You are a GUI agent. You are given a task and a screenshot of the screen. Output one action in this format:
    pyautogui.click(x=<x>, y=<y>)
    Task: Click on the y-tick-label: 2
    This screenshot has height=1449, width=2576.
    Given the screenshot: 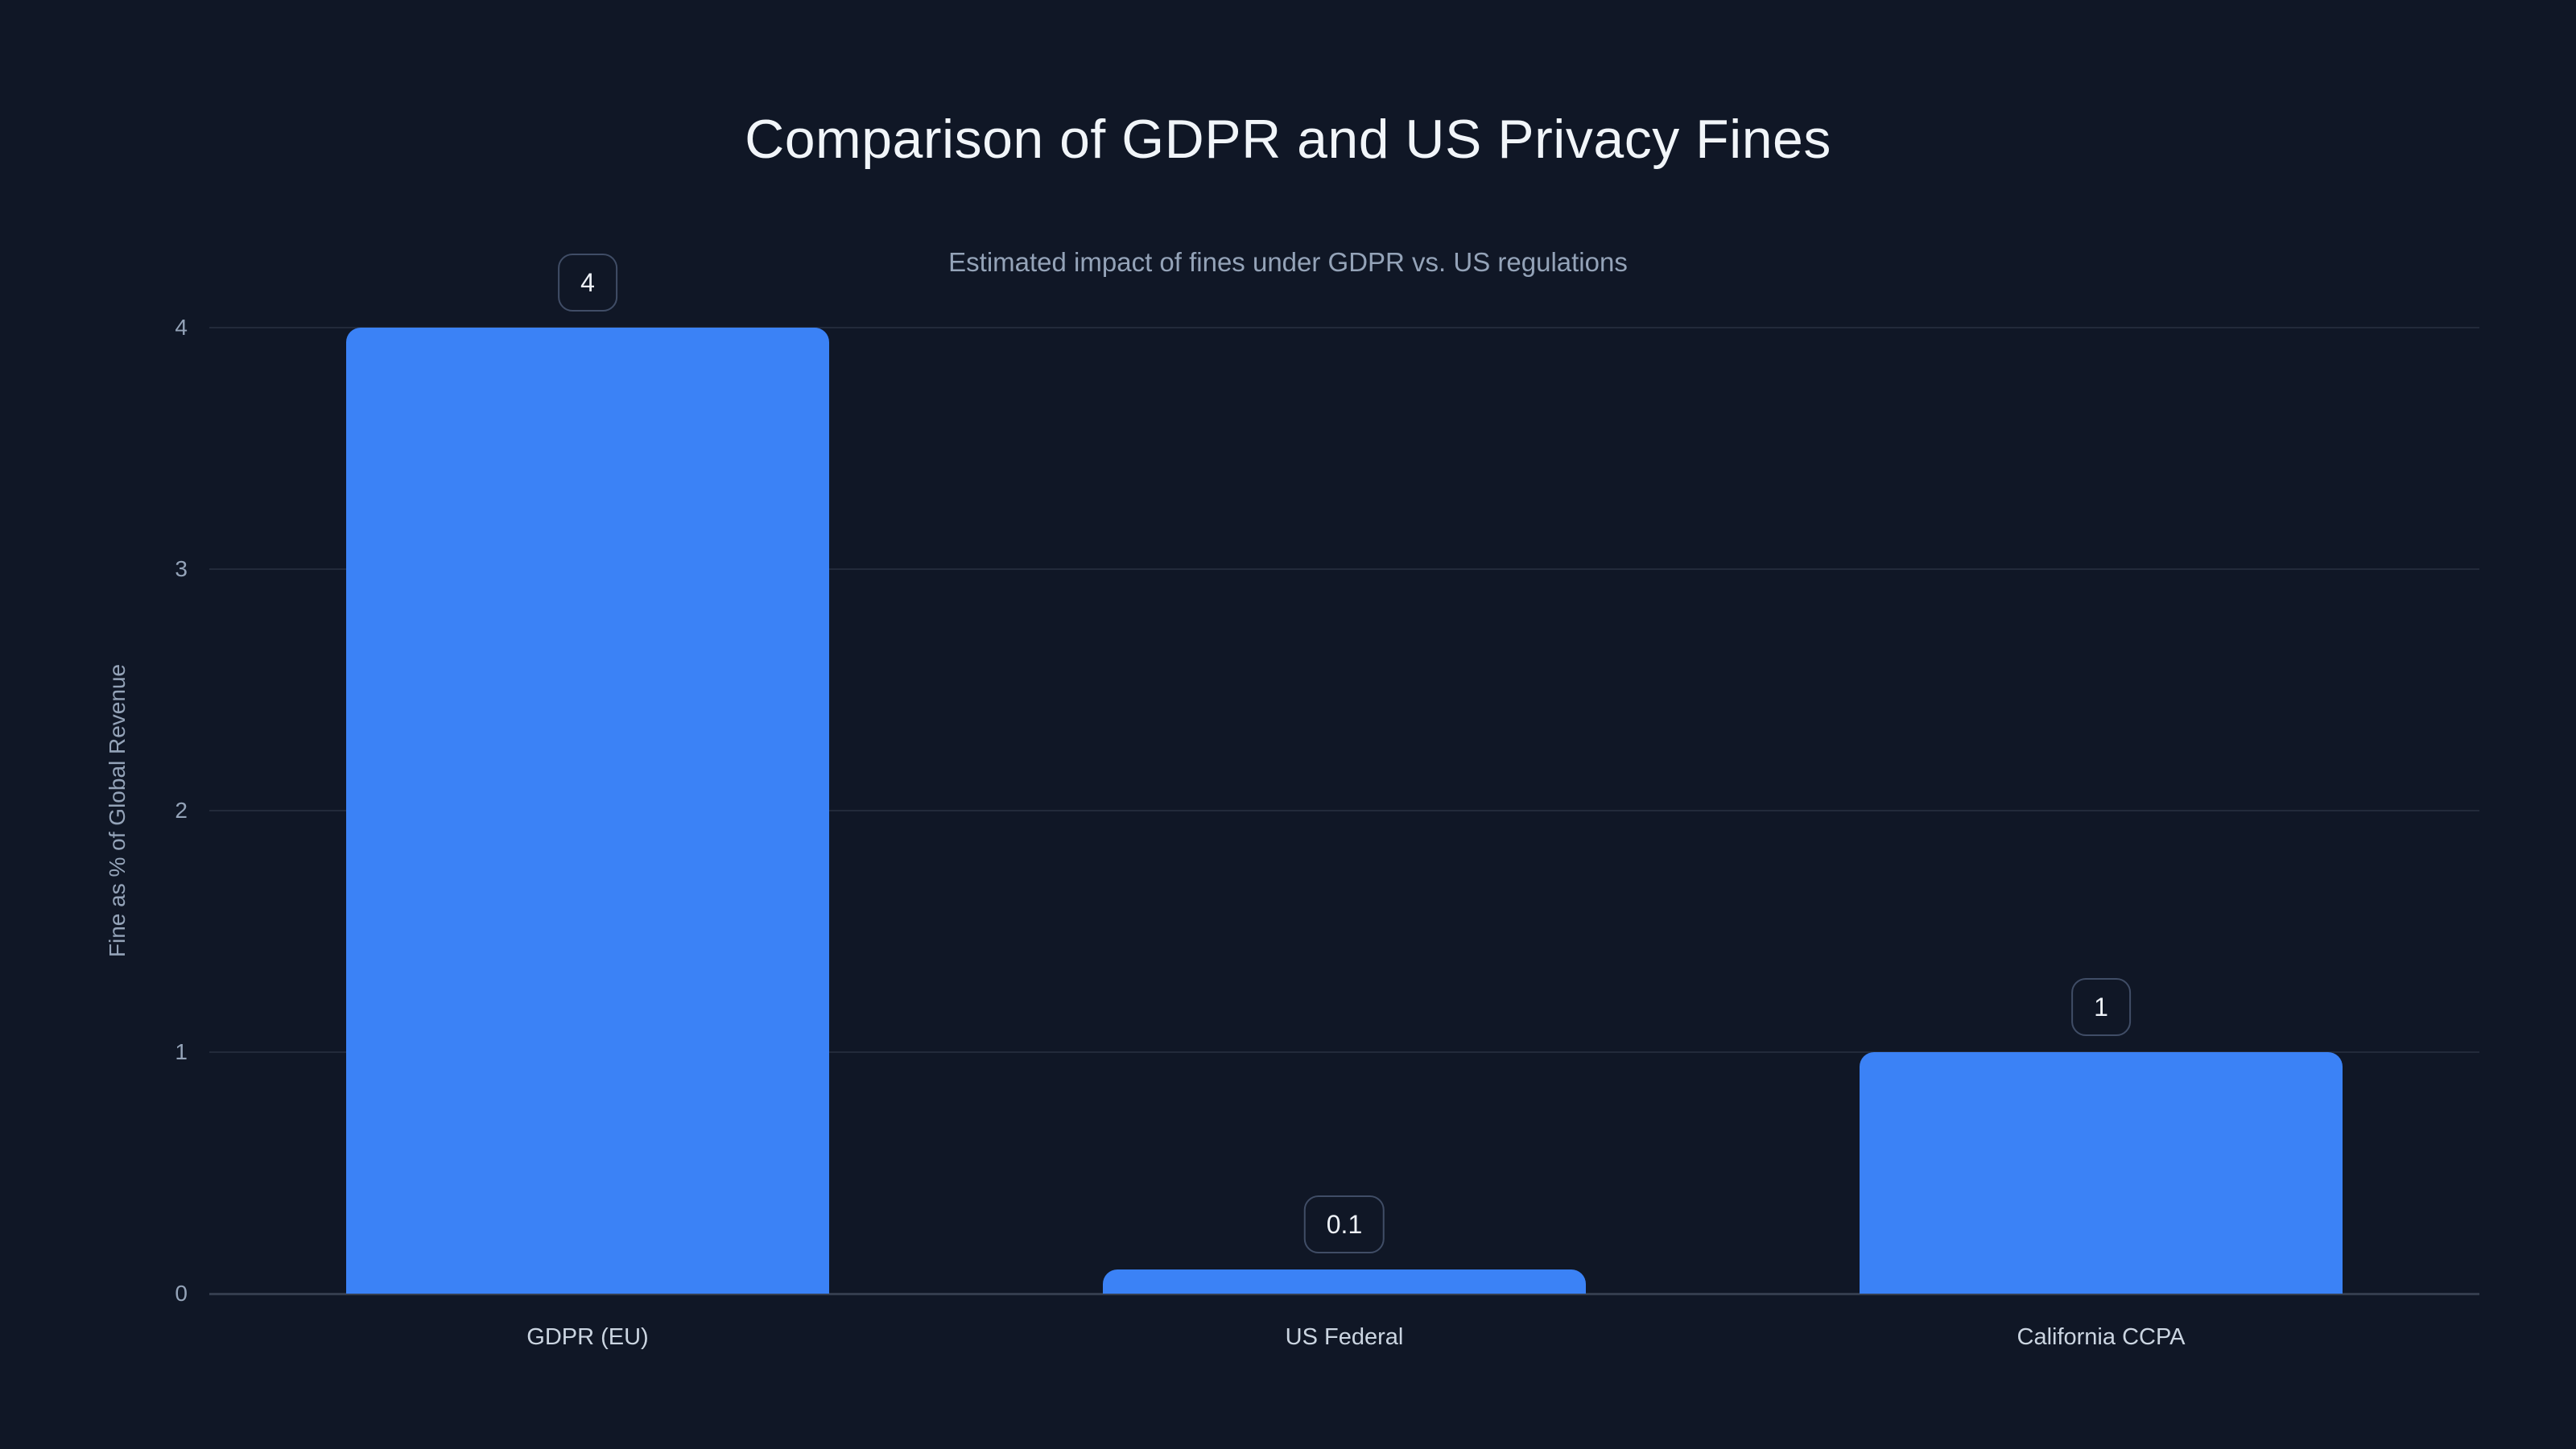 What is the action you would take?
    pyautogui.click(x=181, y=810)
    